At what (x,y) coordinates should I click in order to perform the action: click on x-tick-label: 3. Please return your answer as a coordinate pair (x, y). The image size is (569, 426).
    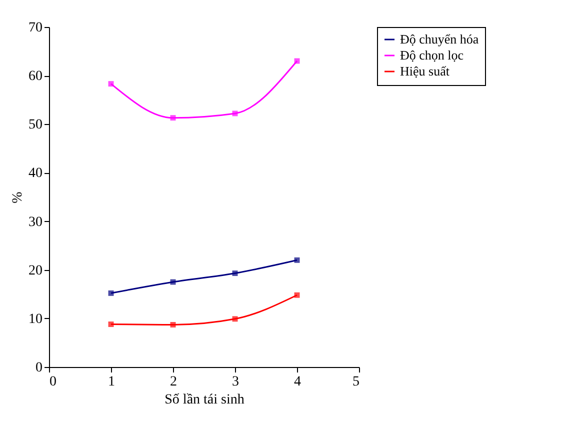
    Looking at the image, I should click on (235, 382).